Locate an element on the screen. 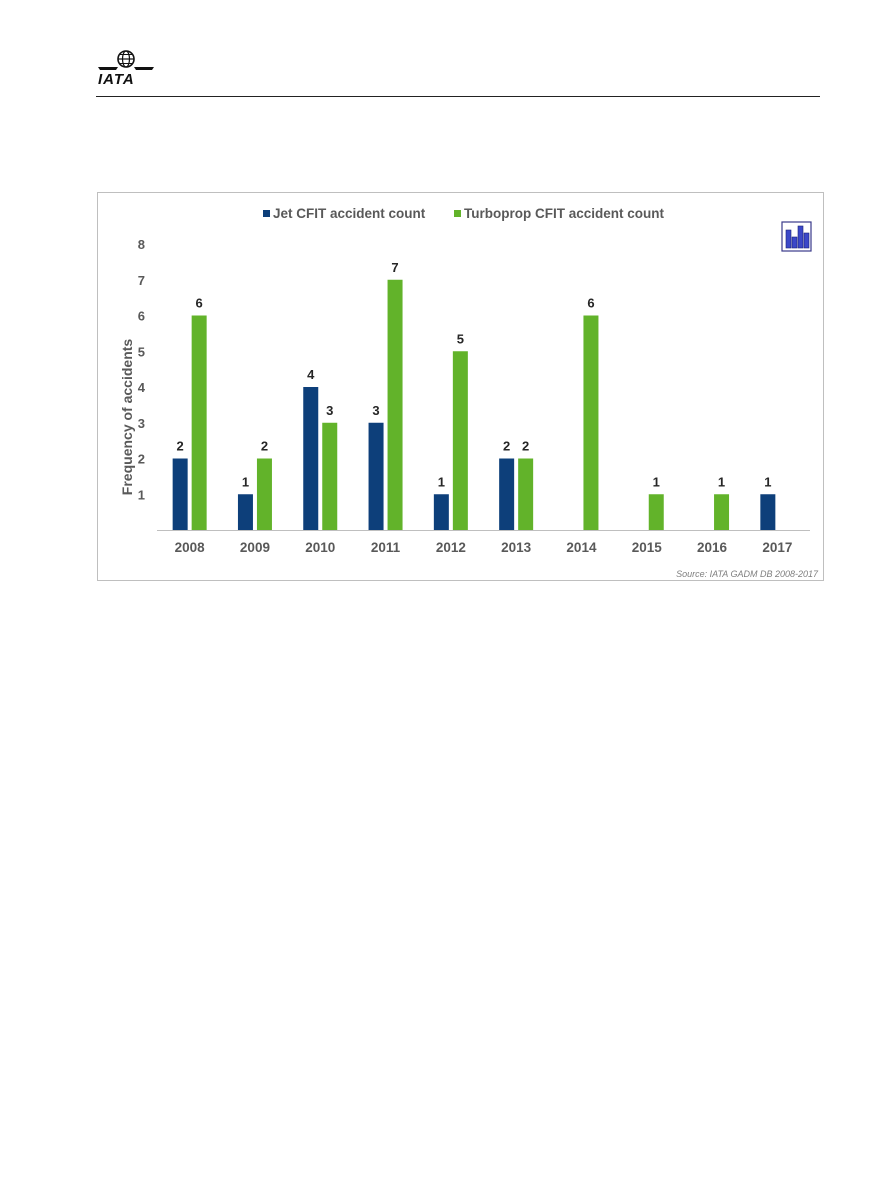 The height and width of the screenshot is (1188, 891). data-label-turboprop-2011: 7 is located at coordinates (394, 267).